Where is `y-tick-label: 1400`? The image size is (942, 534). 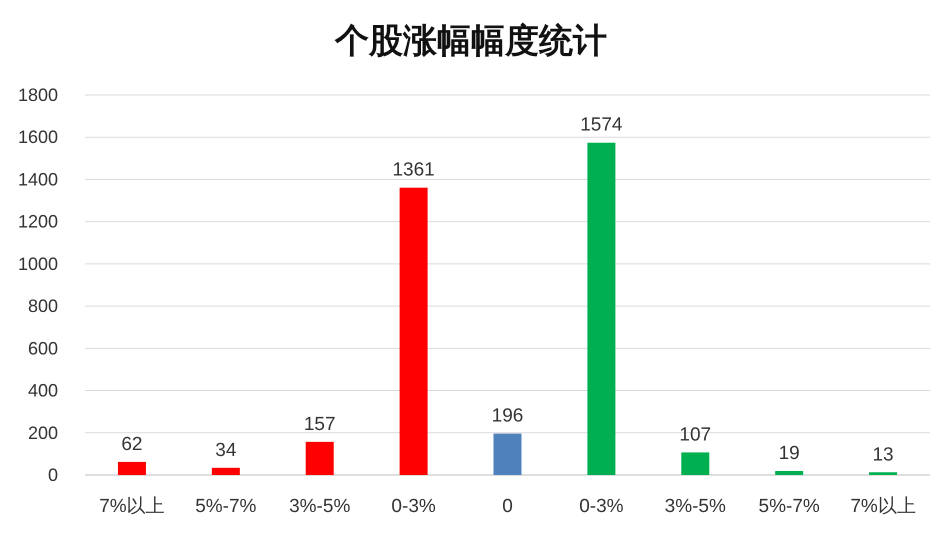 y-tick-label: 1400 is located at coordinates (38, 179).